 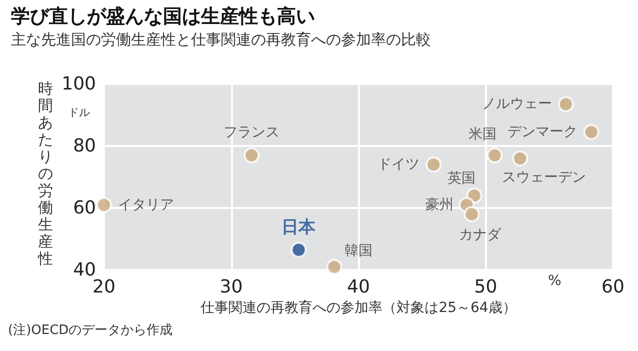 What do you see at coordinates (146, 204) in the screenshot?
I see `series-label: イタリア` at bounding box center [146, 204].